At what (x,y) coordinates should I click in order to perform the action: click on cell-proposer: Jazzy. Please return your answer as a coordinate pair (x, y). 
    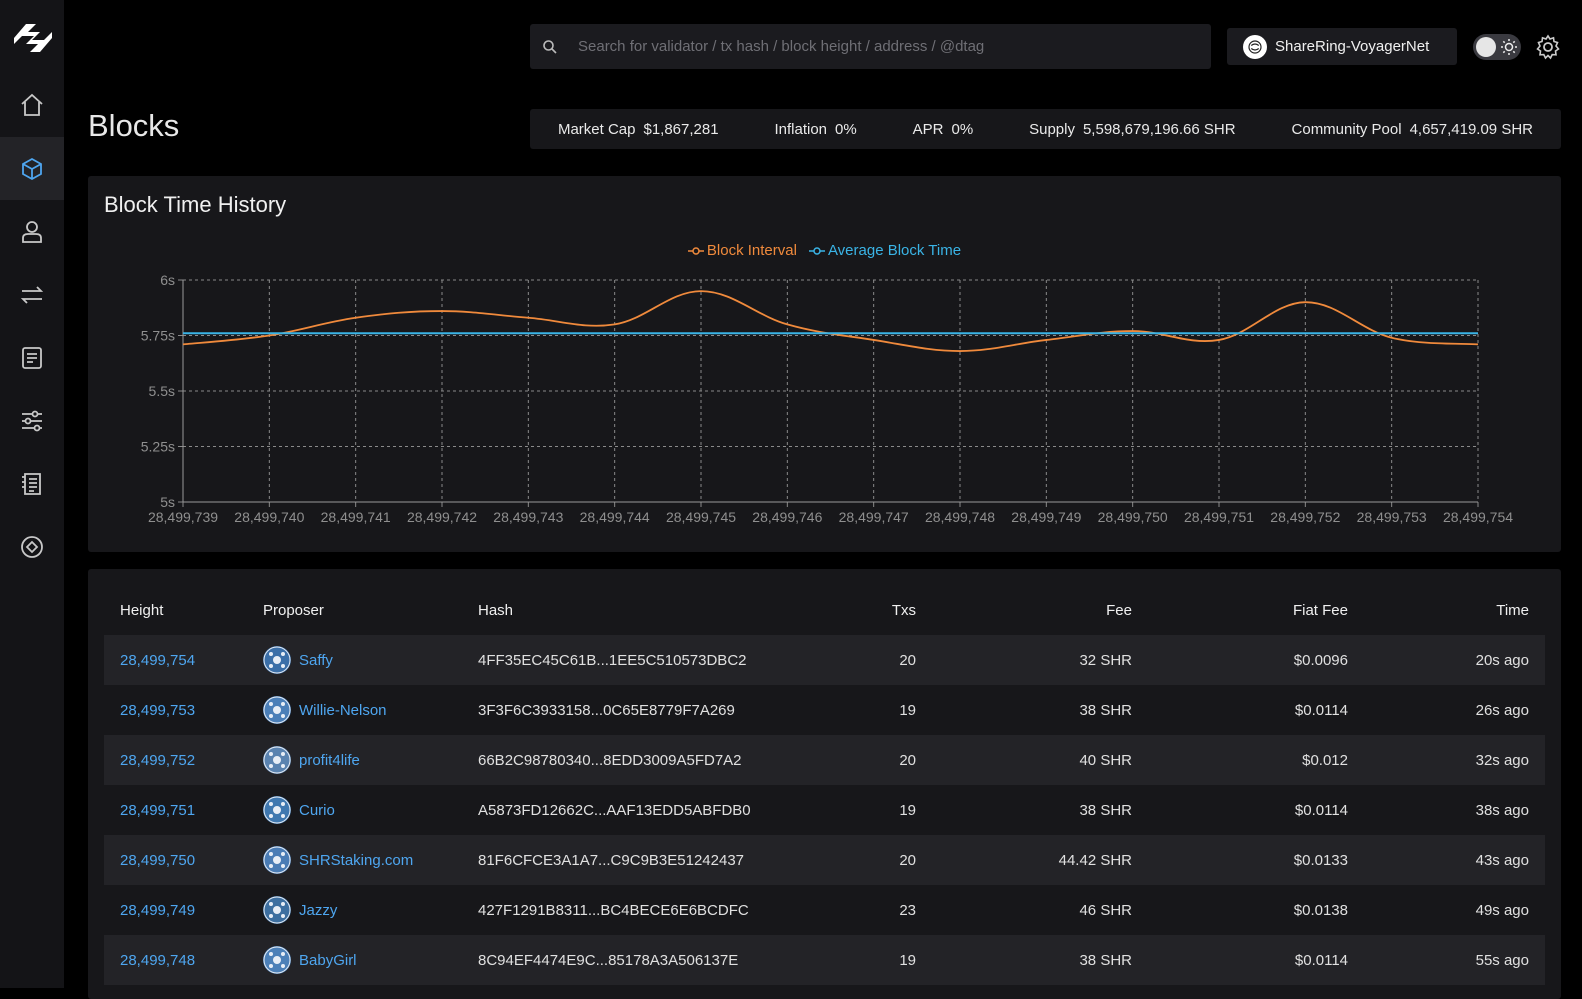
    Looking at the image, I should click on (354, 910).